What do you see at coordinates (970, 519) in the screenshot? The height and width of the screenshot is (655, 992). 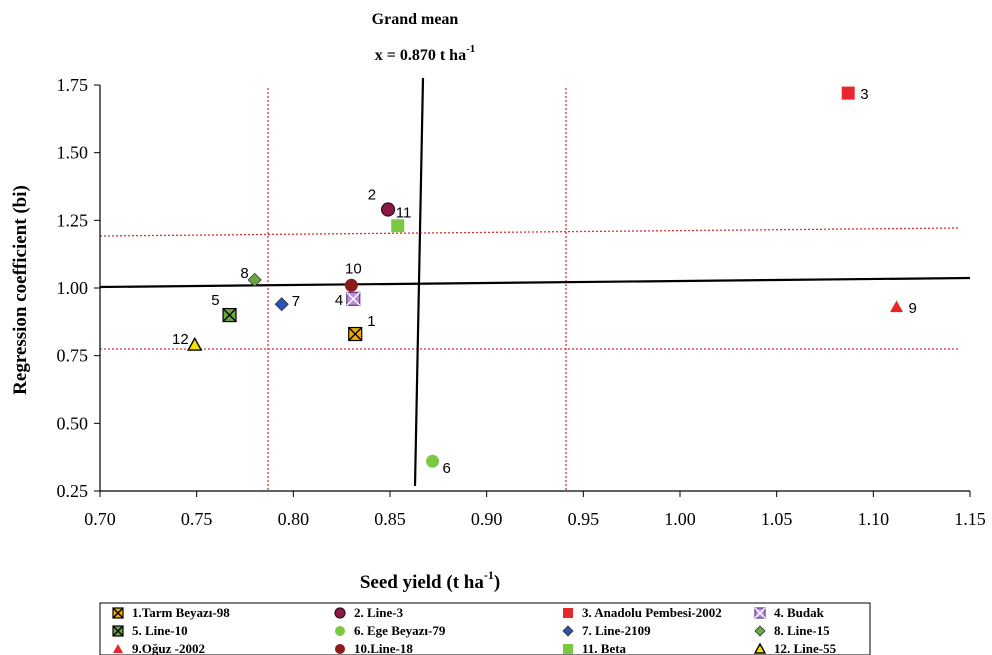 I see `x-tick-label: 1.15` at bounding box center [970, 519].